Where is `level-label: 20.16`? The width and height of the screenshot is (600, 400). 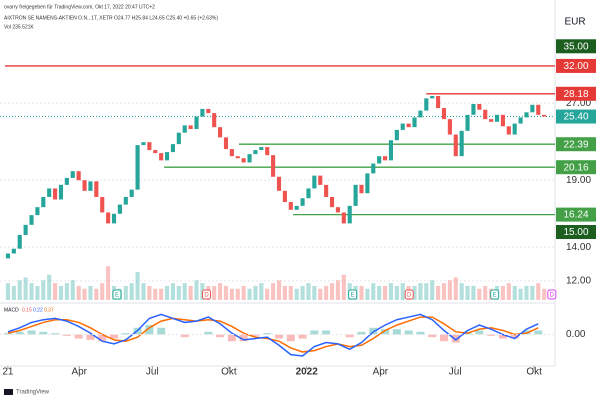 level-label: 20.16 is located at coordinates (575, 167).